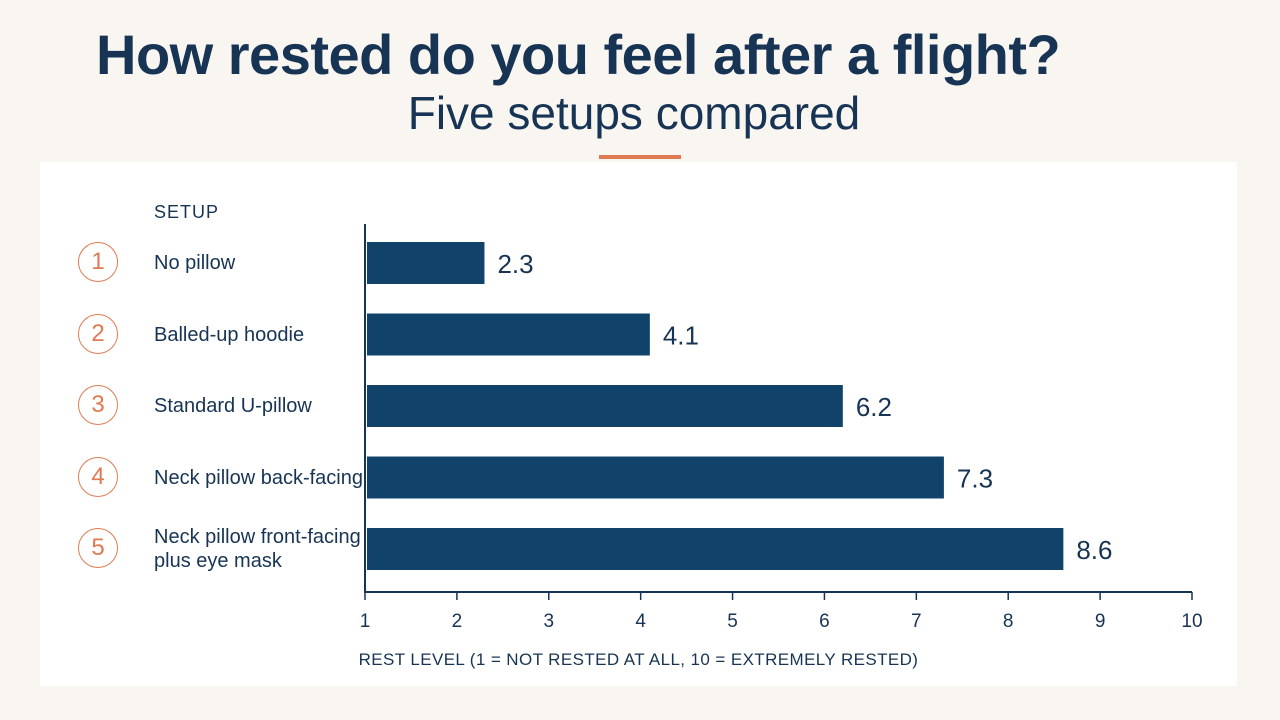 The image size is (1280, 720). Describe the element at coordinates (233, 406) in the screenshot. I see `setup-label: Standard U-pillow` at that location.